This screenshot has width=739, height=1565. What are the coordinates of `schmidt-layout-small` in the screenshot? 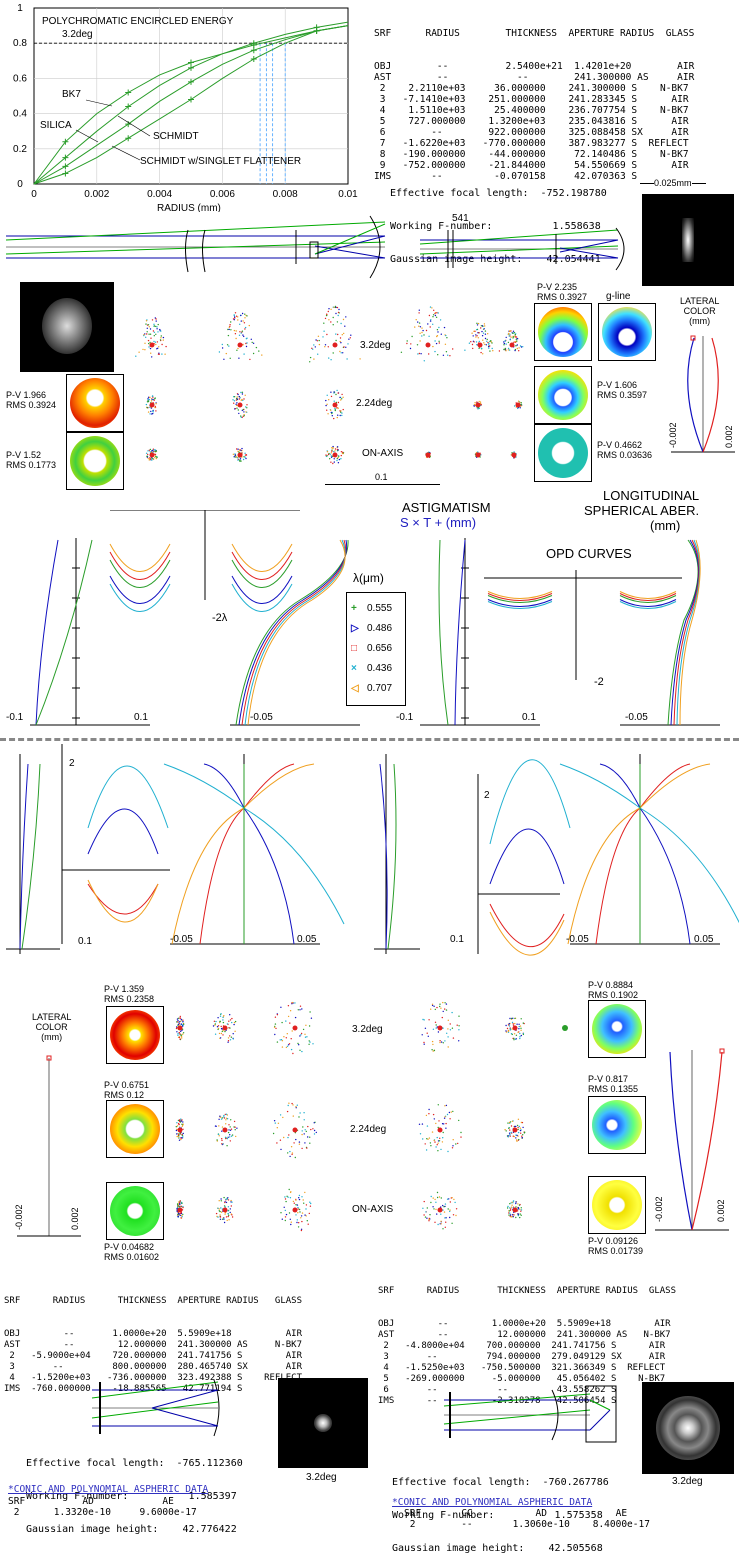 It's located at (522, 249).